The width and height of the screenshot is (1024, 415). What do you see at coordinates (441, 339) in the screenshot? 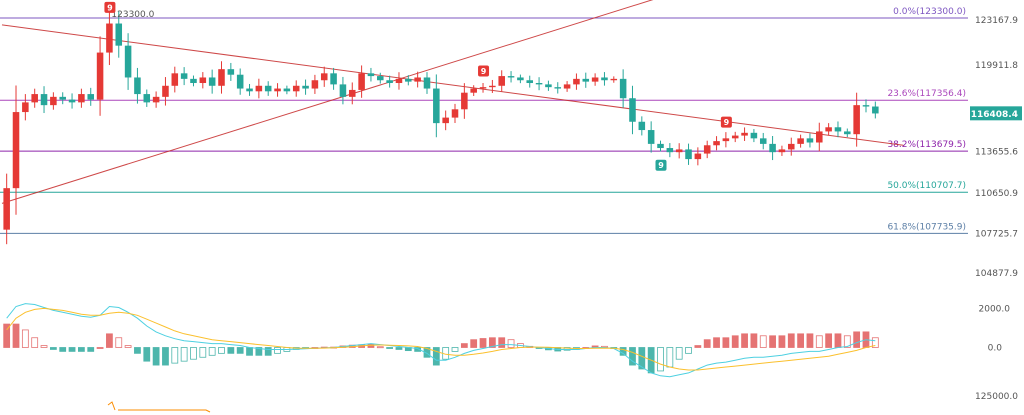
I see `macd-dea-line` at bounding box center [441, 339].